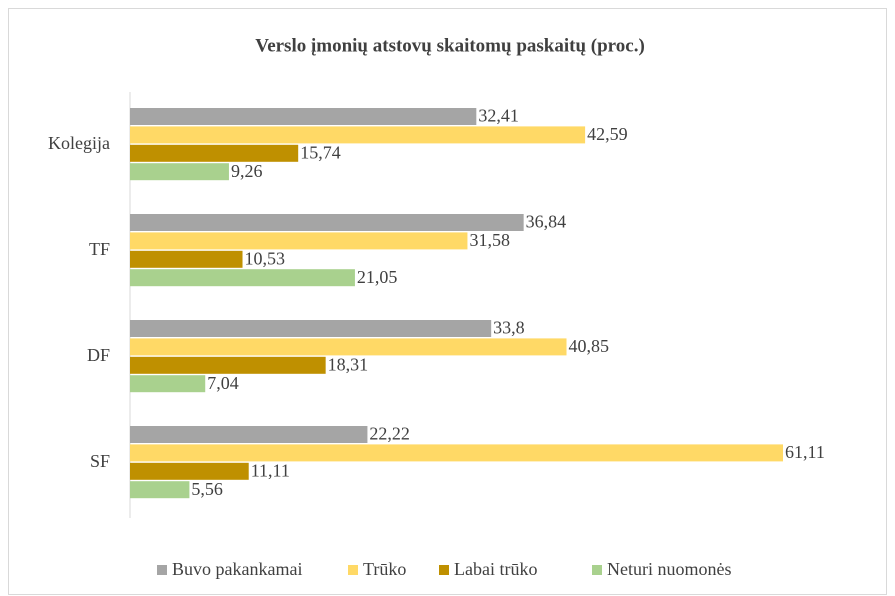 The width and height of the screenshot is (895, 596). Describe the element at coordinates (265, 258) in the screenshot. I see `value-label: 10,53` at that location.